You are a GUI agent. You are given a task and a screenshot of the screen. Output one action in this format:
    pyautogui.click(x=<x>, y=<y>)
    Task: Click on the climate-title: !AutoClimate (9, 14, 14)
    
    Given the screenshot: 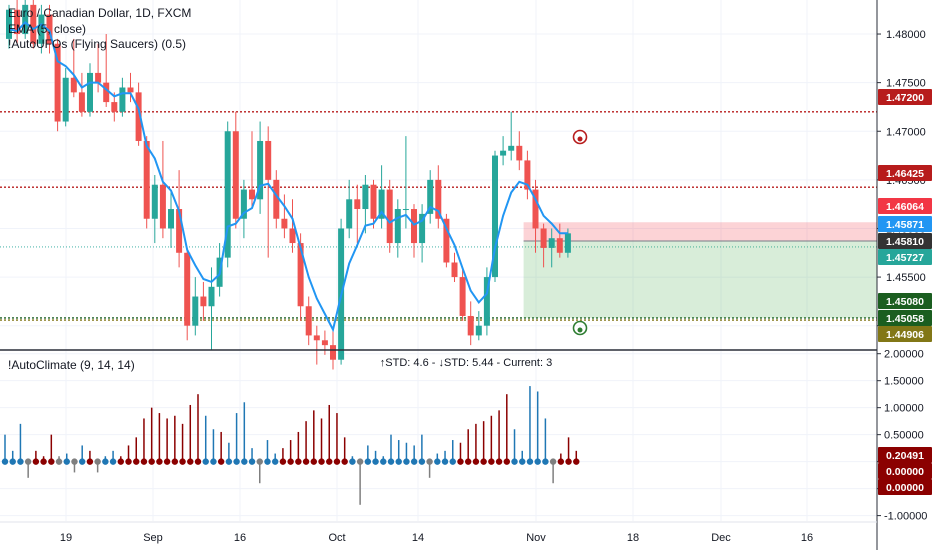 What is the action you would take?
    pyautogui.click(x=71, y=365)
    